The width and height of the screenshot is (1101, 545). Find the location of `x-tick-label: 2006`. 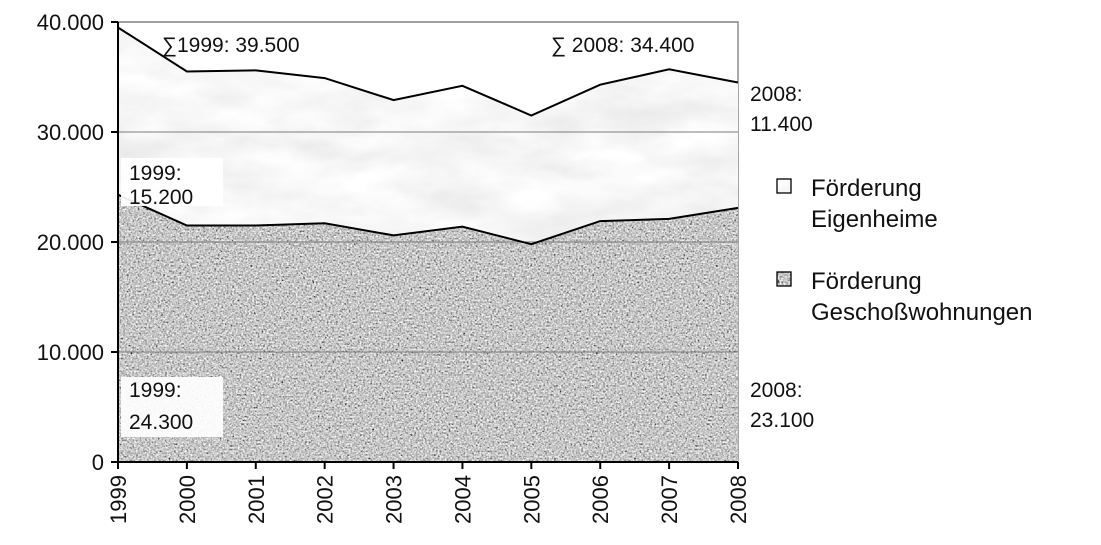

x-tick-label: 2006 is located at coordinates (600, 499).